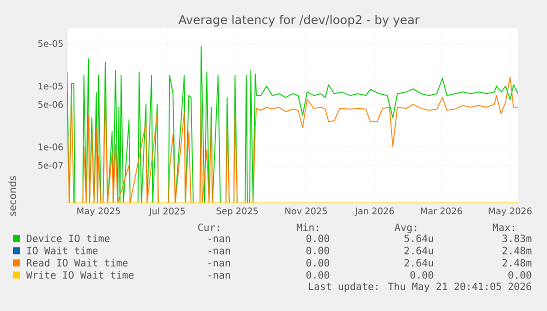 The height and width of the screenshot is (311, 547). I want to click on text: 3.83m, so click(517, 238).